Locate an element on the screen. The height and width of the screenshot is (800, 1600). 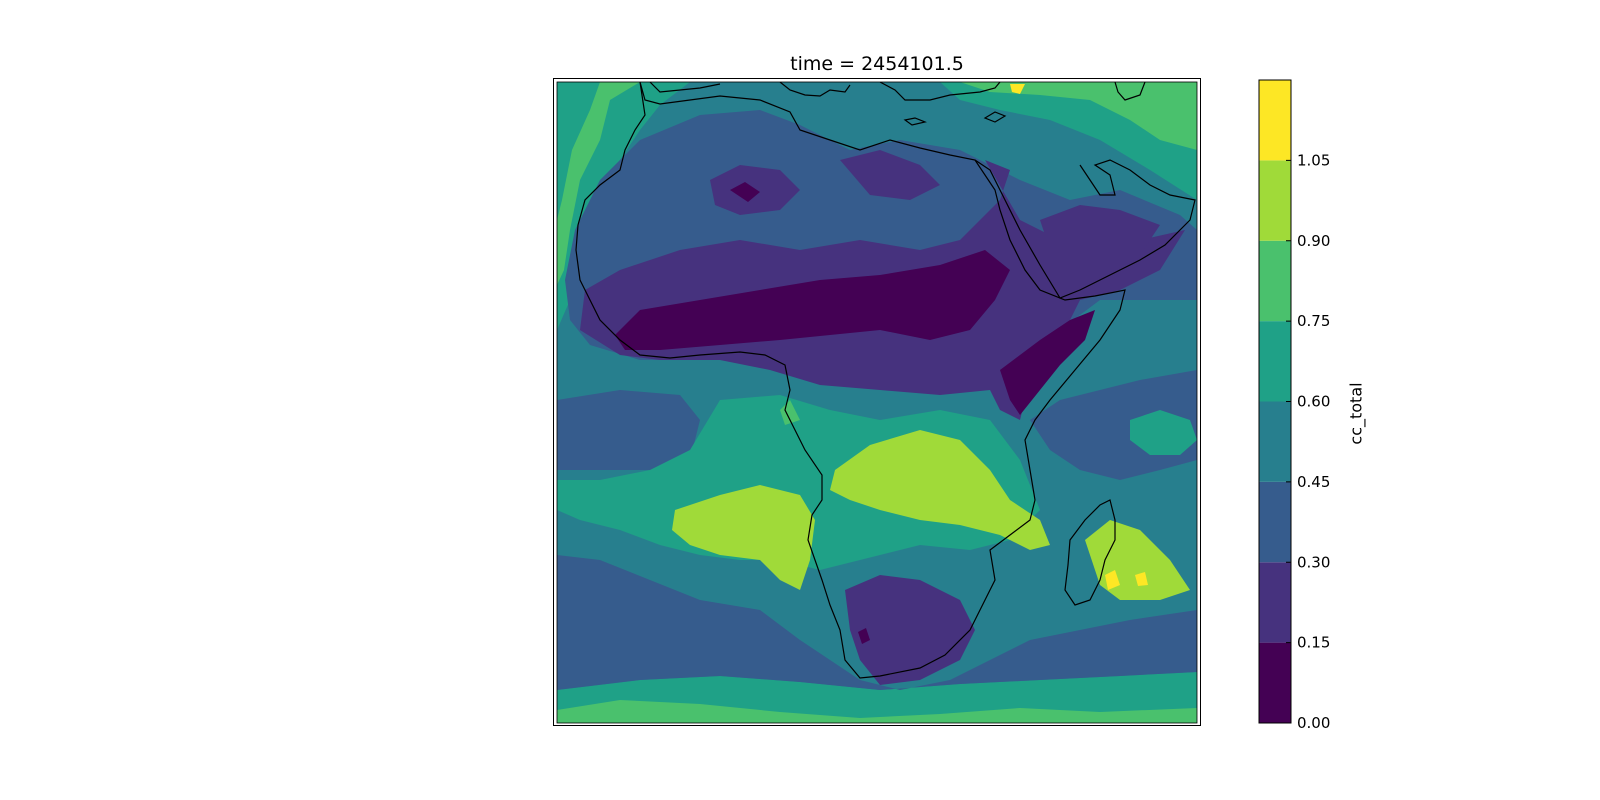
arabia-coastline is located at coordinates (1085, 229).